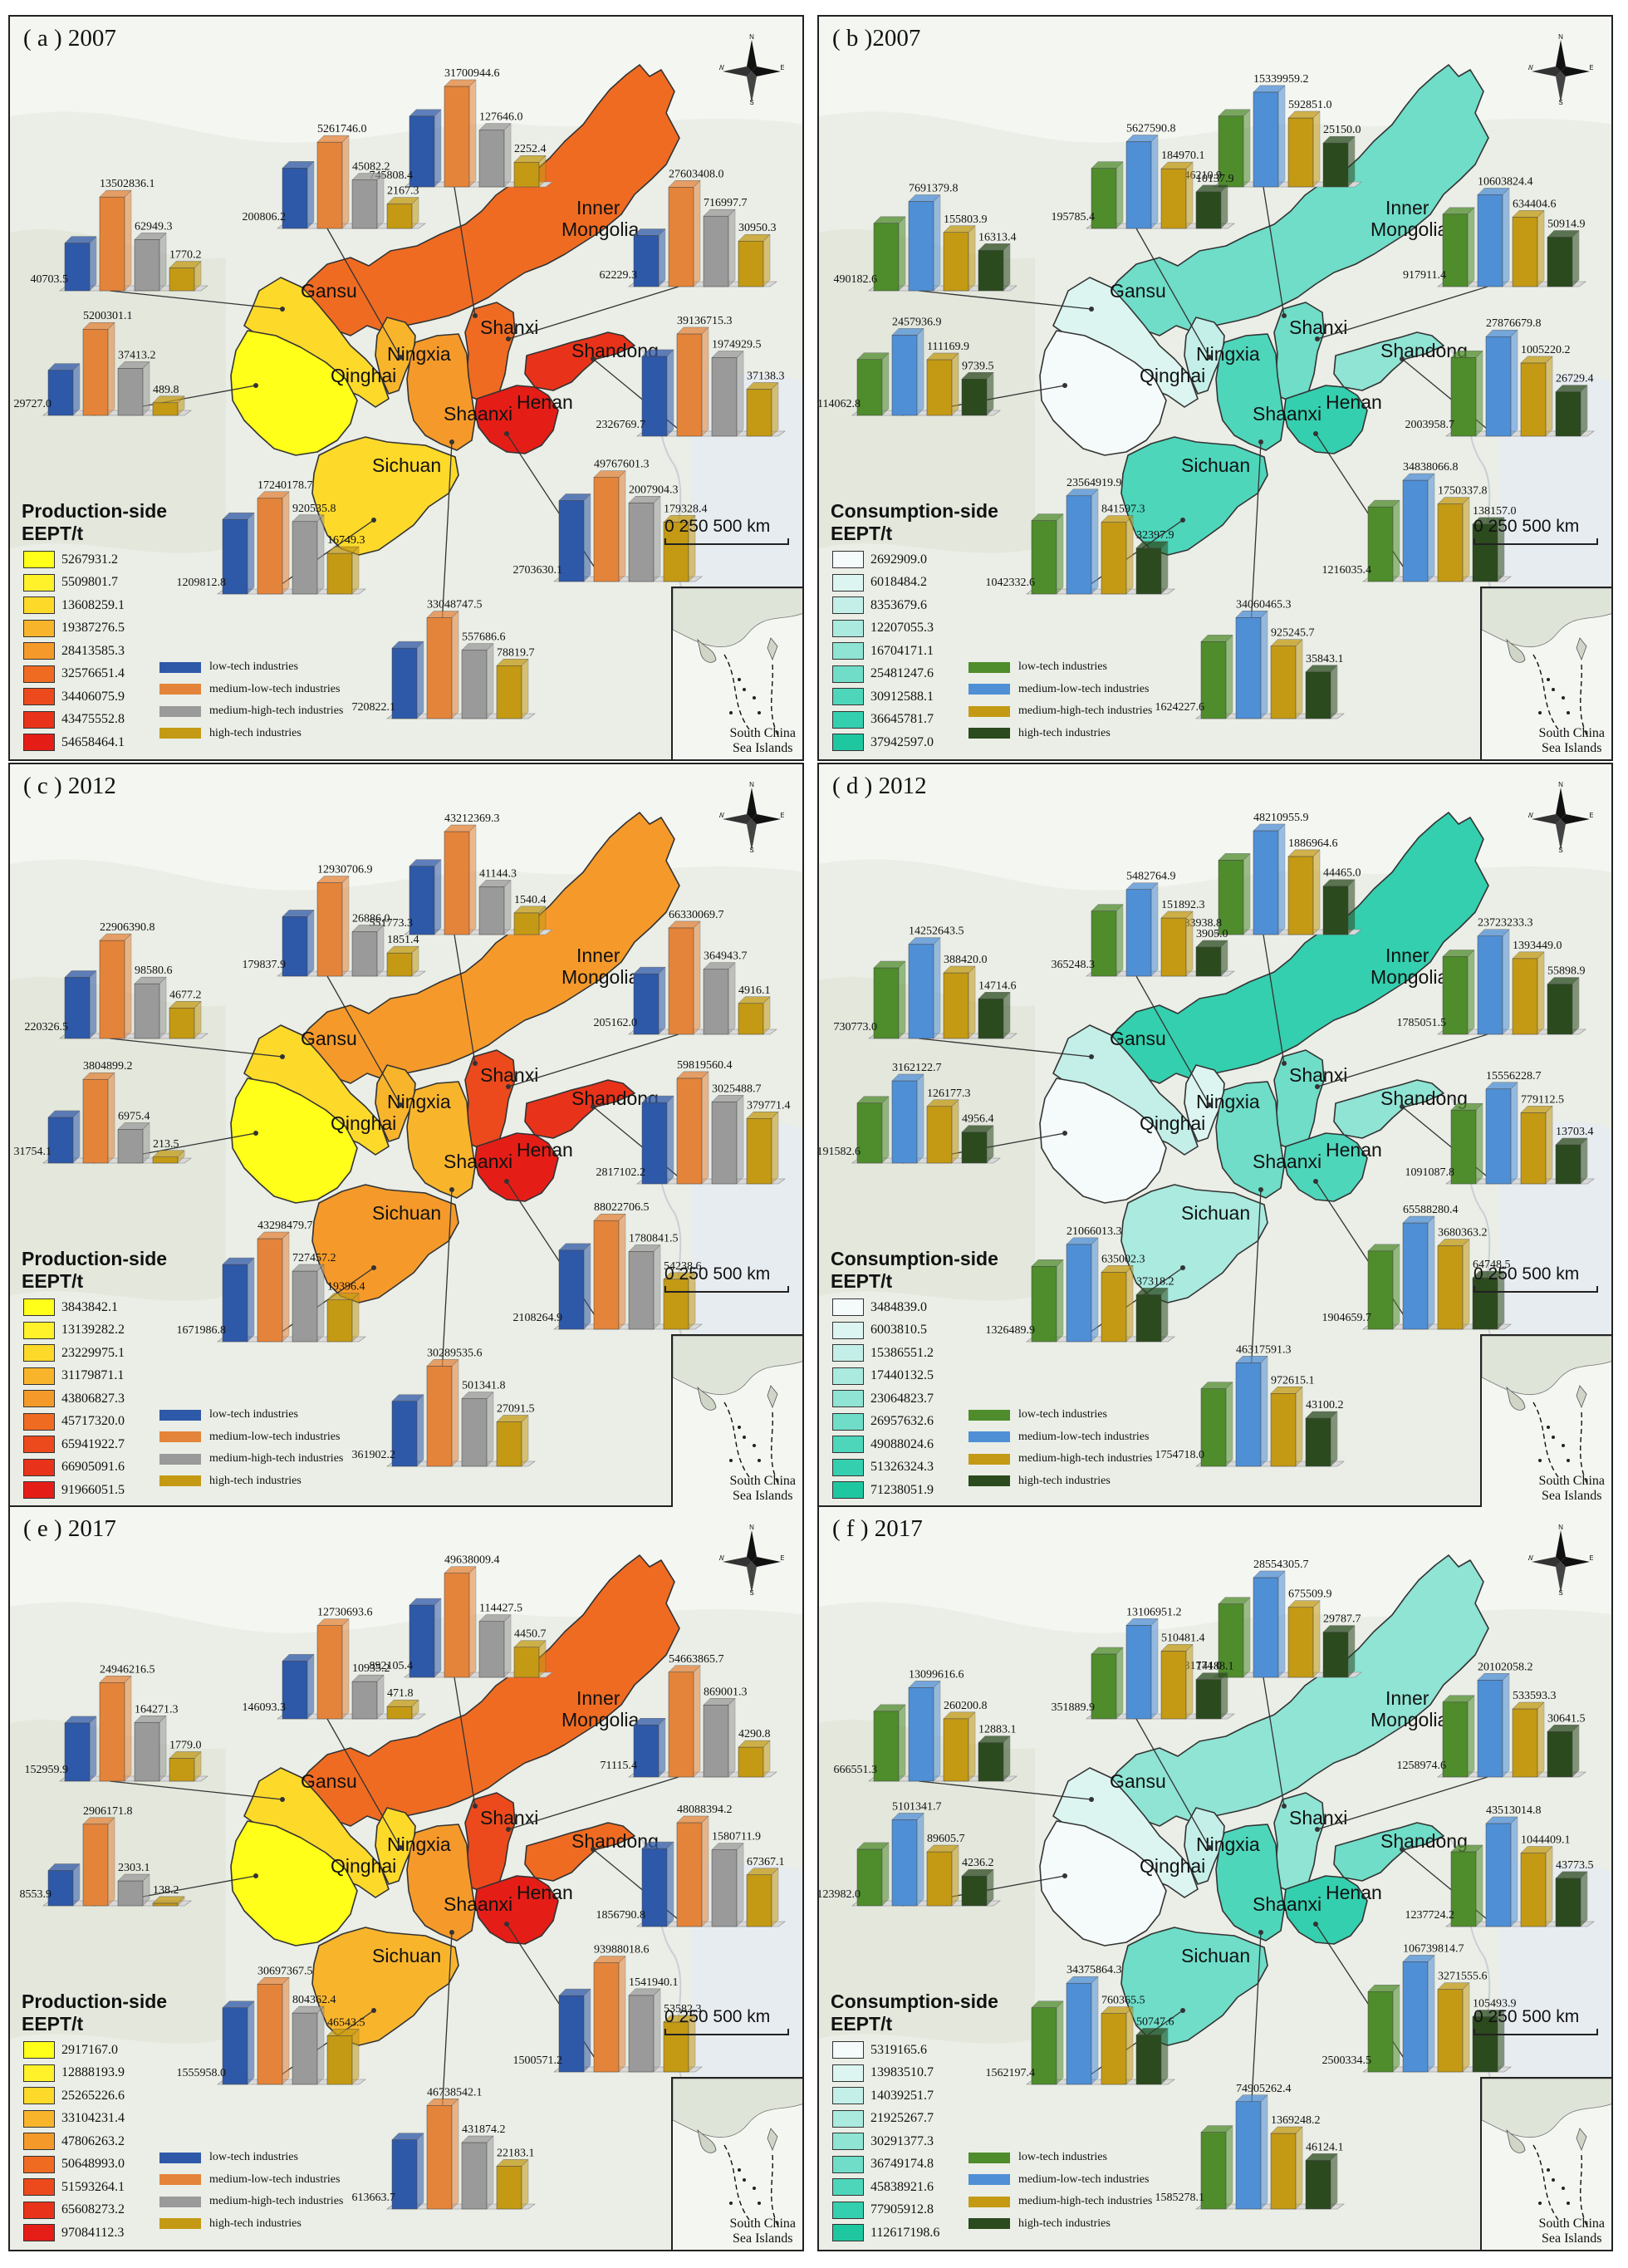  Describe the element at coordinates (902, 2210) in the screenshot. I see `legend-value: 77905912.8` at that location.